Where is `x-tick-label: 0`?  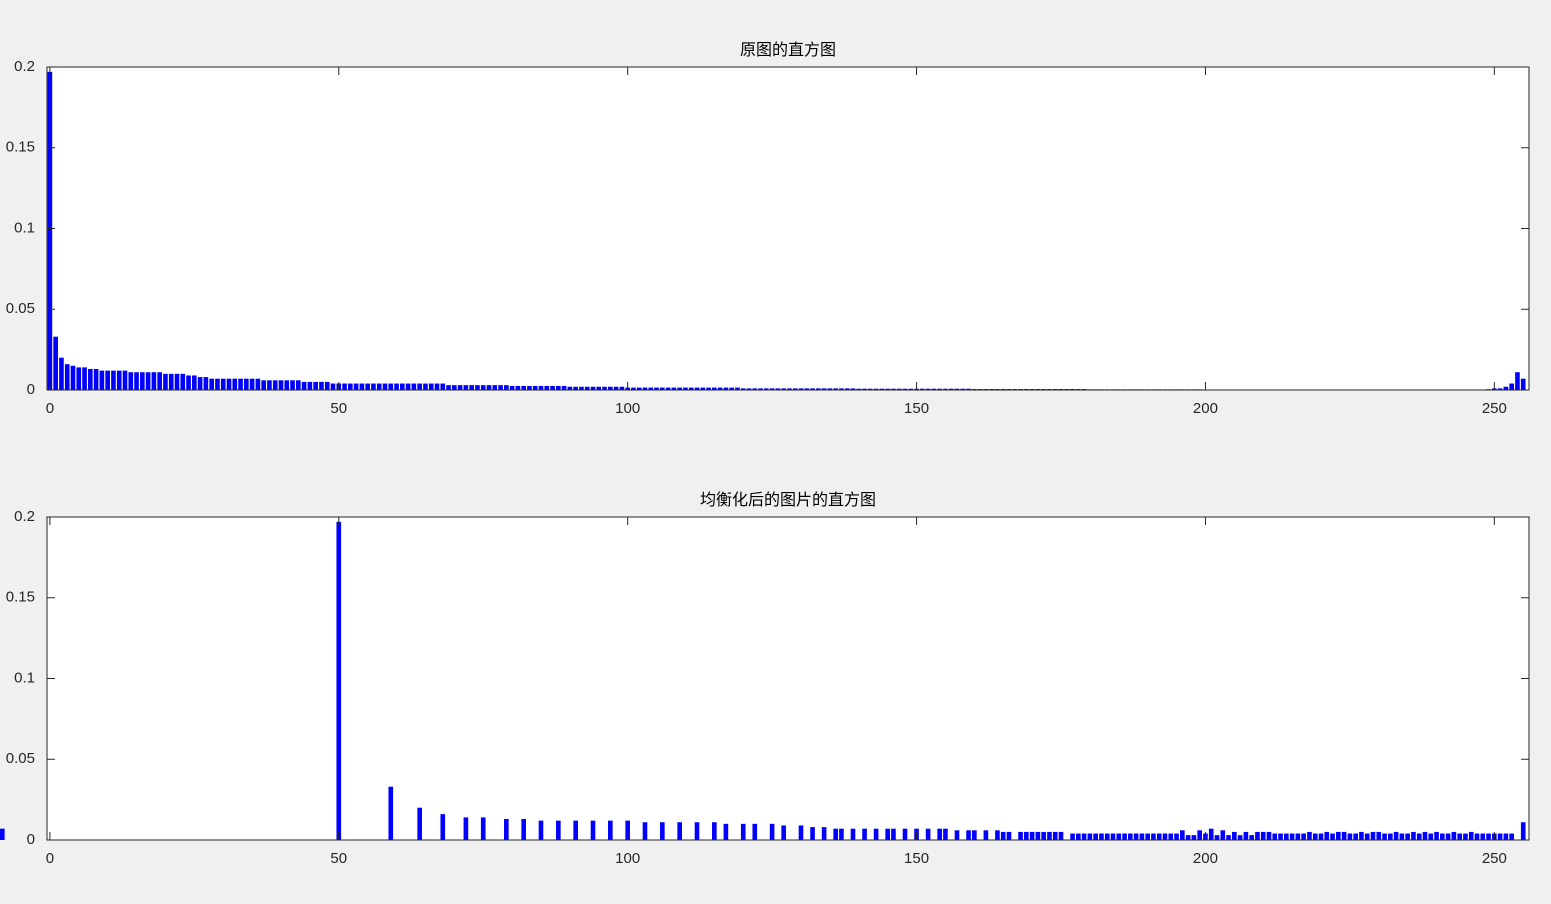
x-tick-label: 0 is located at coordinates (50, 858).